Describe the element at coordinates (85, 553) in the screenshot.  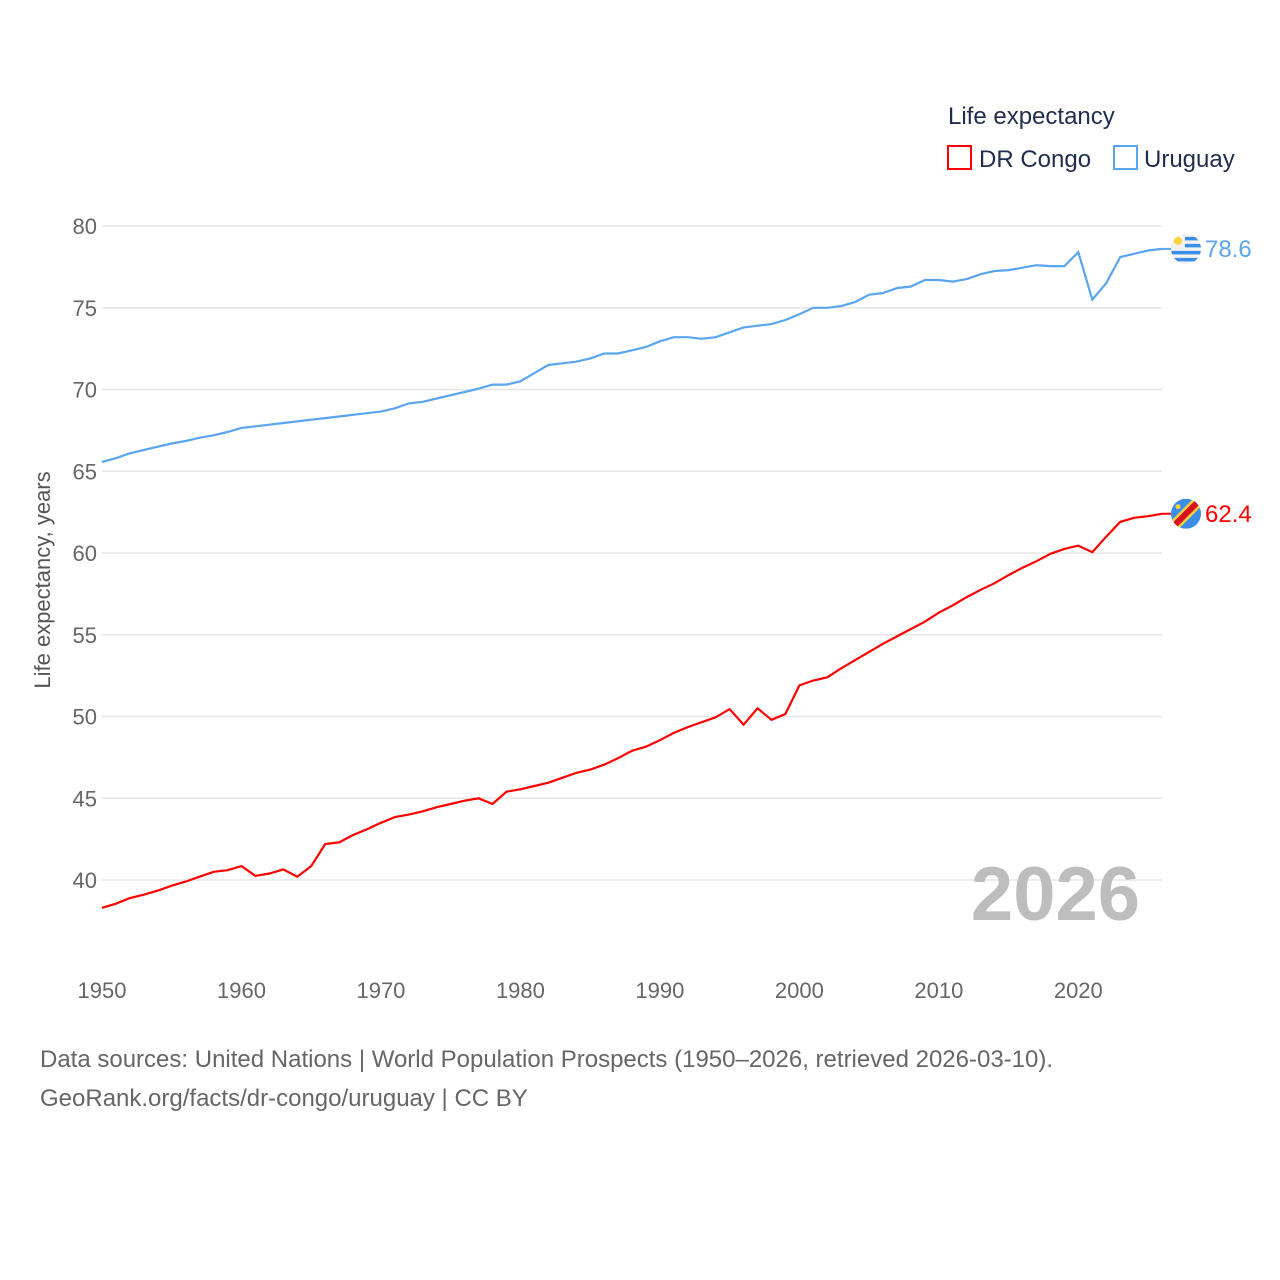
I see `y-tick-label: 60` at that location.